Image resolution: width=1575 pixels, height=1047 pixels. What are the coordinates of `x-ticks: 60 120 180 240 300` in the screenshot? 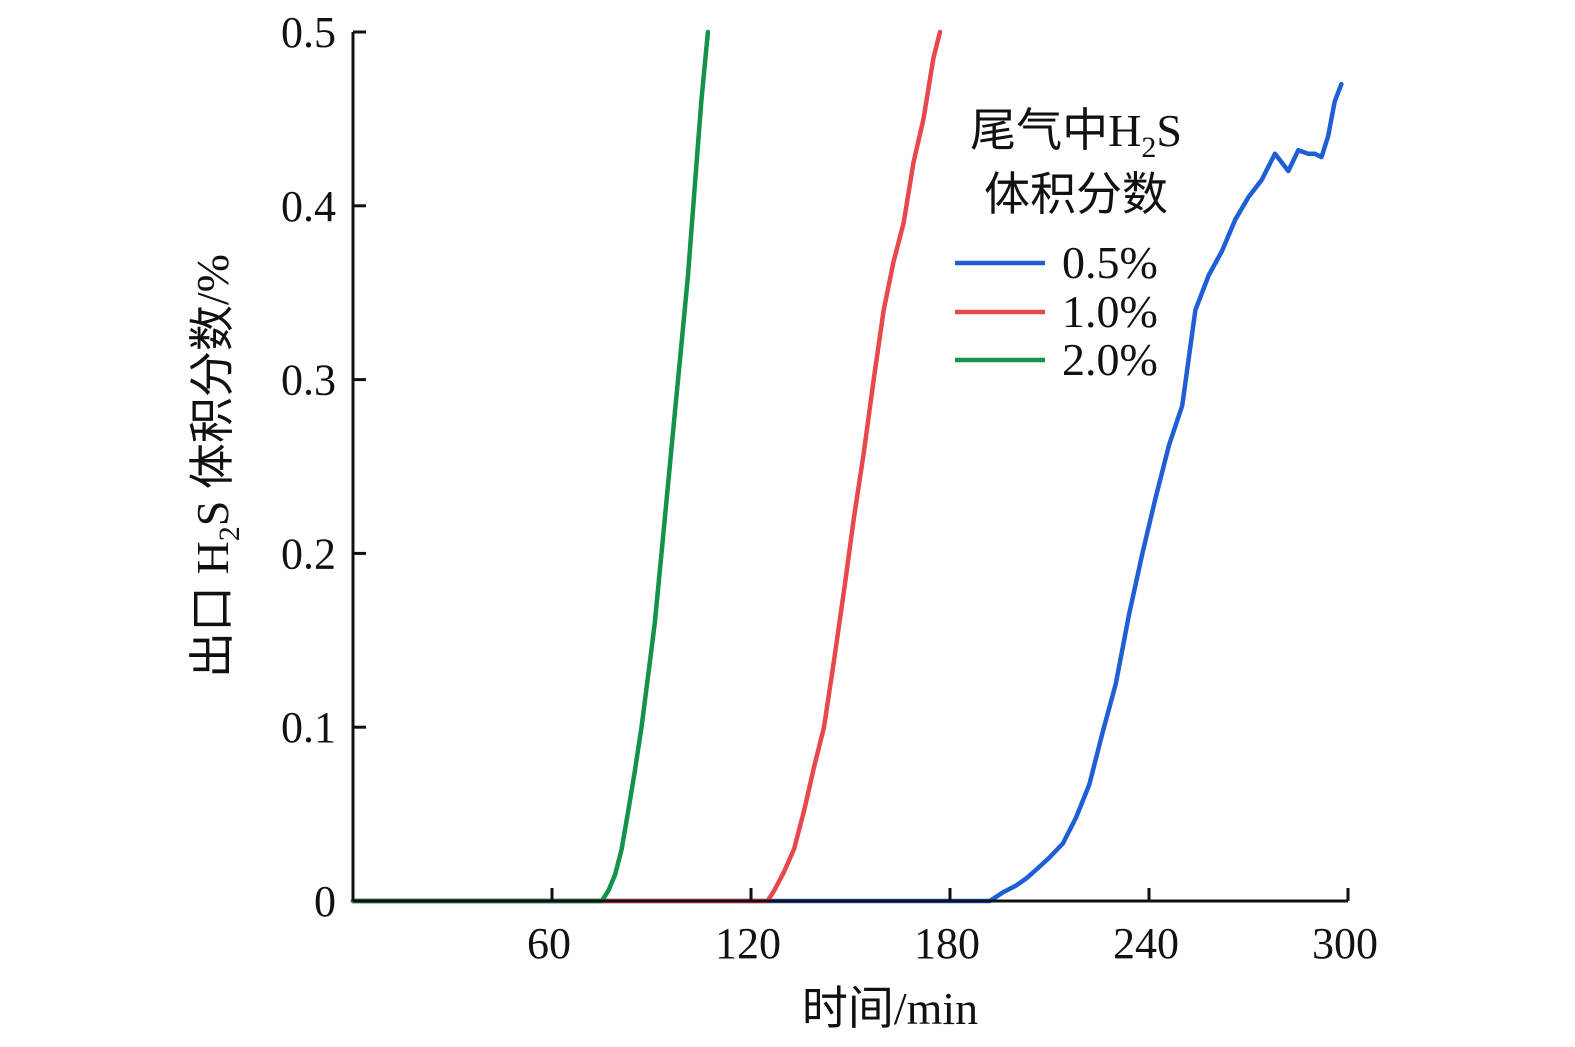 It's located at (952, 928).